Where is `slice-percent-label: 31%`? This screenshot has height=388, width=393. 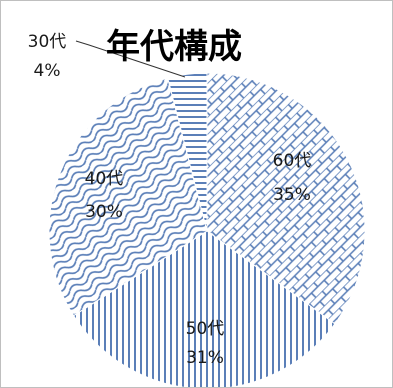 slice-percent-label: 31% is located at coordinates (205, 358).